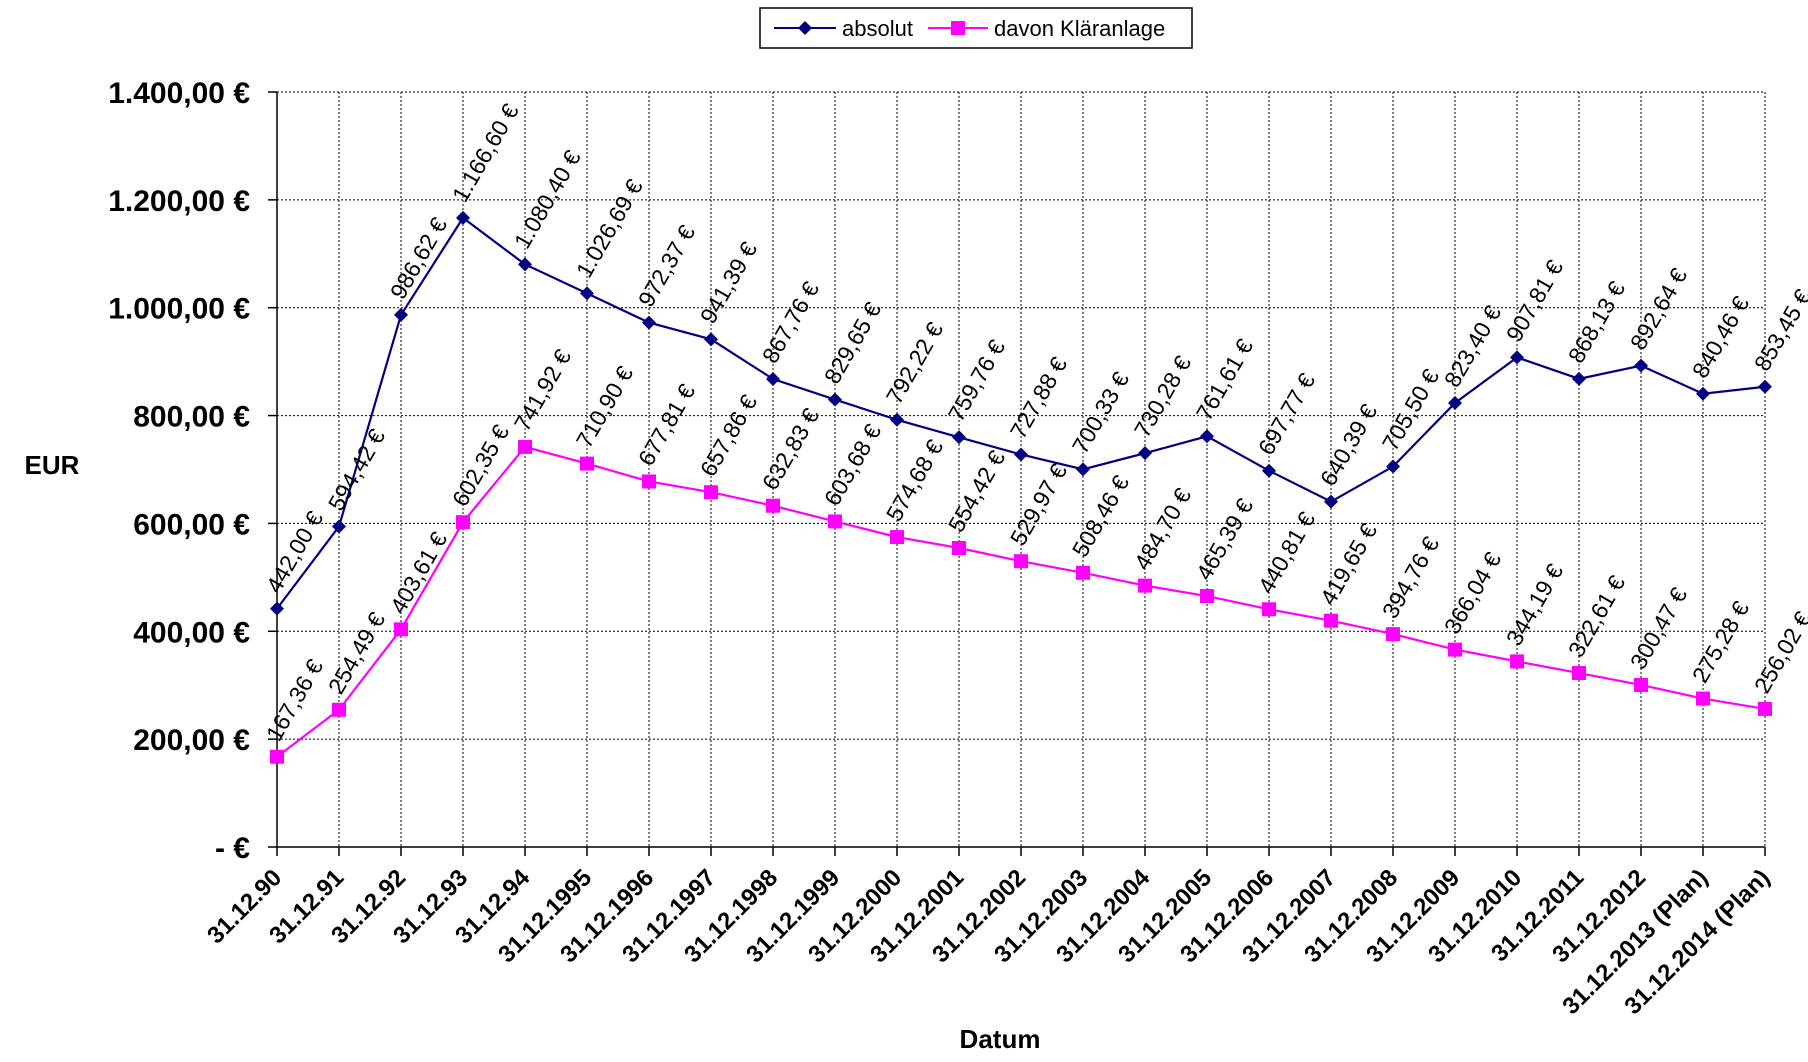  What do you see at coordinates (1658, 628) in the screenshot?
I see `data-label-klaeranlage: 300,47 €` at bounding box center [1658, 628].